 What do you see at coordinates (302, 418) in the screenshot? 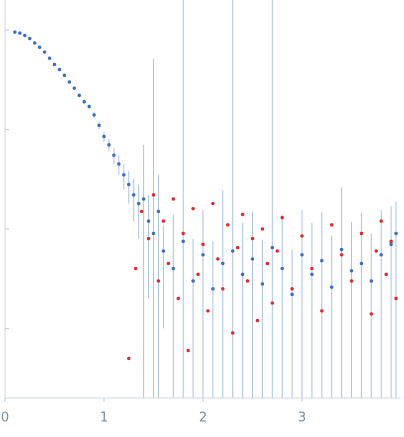
I see `x-tick-label: 3` at bounding box center [302, 418].